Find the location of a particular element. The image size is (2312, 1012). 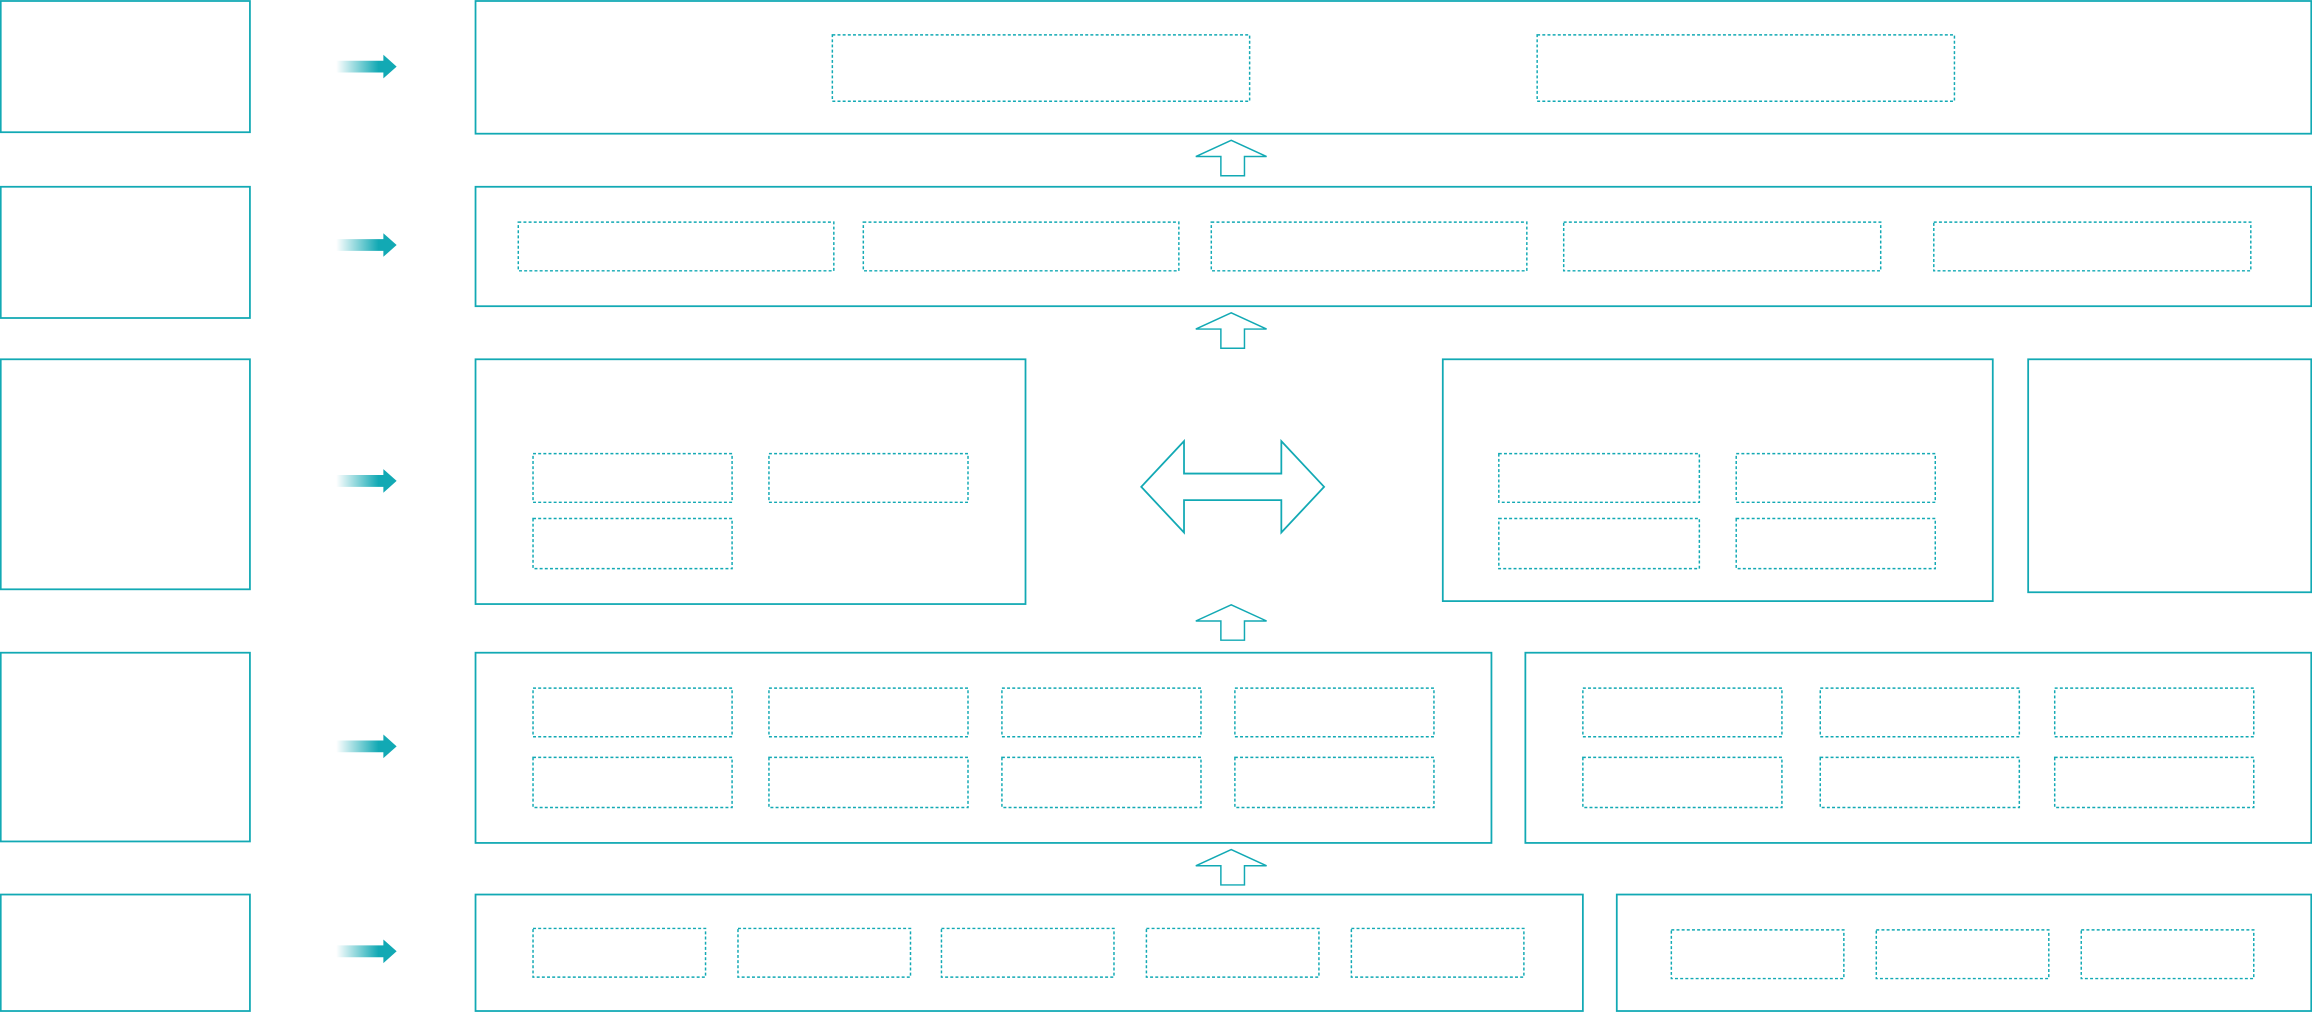

bidirectional-arrow-icon is located at coordinates (1233, 486).